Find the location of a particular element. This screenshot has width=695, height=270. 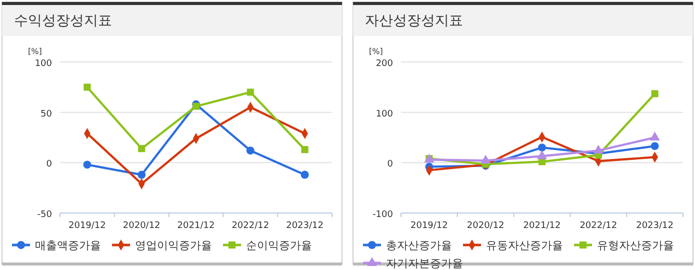

y-tick-label: -100 is located at coordinates (383, 215).